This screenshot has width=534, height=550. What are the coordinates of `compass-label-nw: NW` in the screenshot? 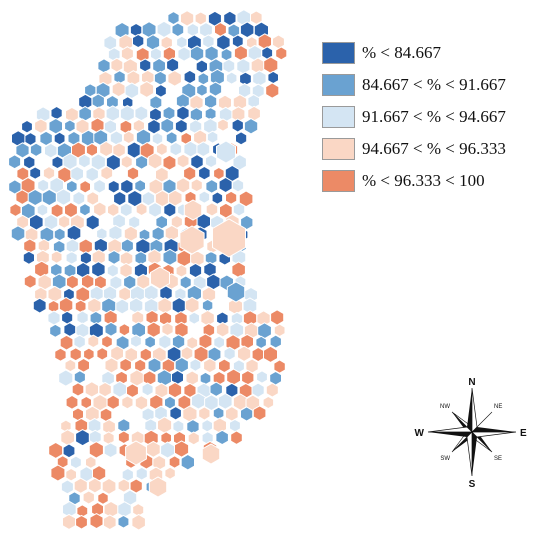 It's located at (445, 407).